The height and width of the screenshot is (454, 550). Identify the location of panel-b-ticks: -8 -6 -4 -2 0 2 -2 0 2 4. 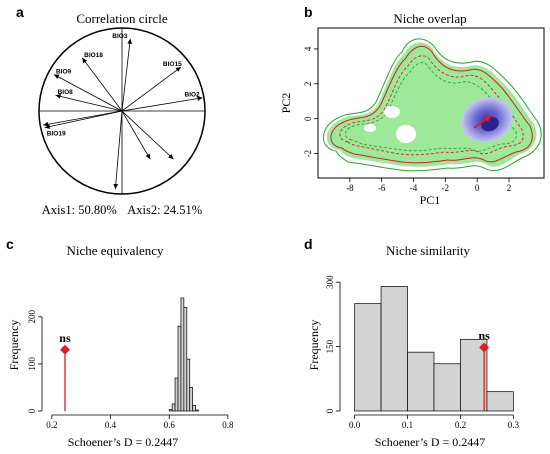
(407, 119).